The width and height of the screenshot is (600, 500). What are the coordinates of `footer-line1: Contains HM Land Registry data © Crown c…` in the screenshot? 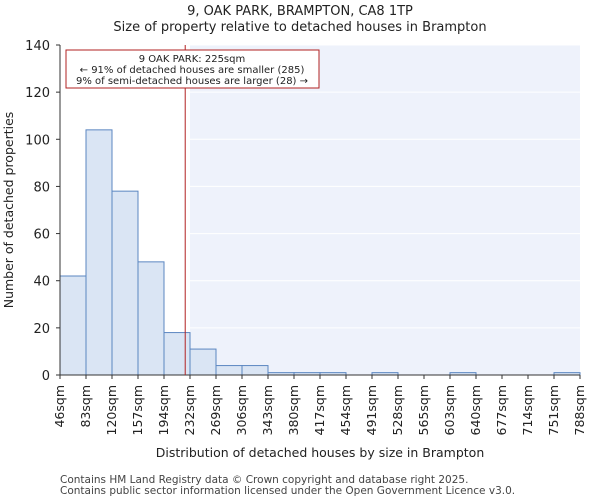 It's located at (264, 480).